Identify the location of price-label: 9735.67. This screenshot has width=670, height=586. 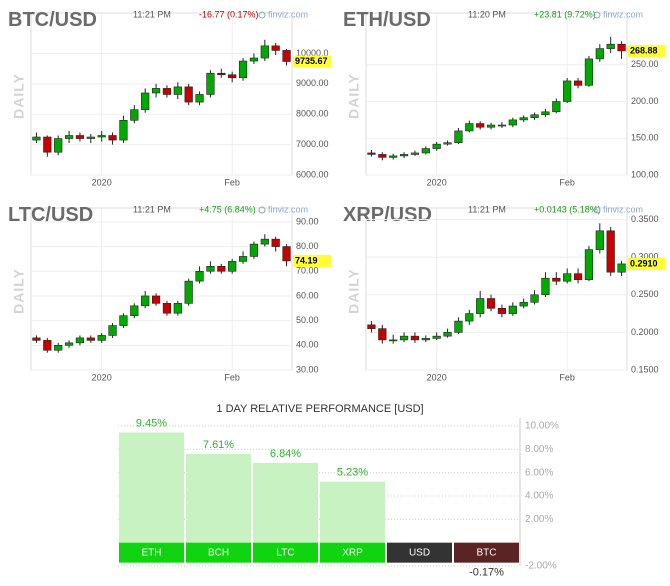
(311, 61).